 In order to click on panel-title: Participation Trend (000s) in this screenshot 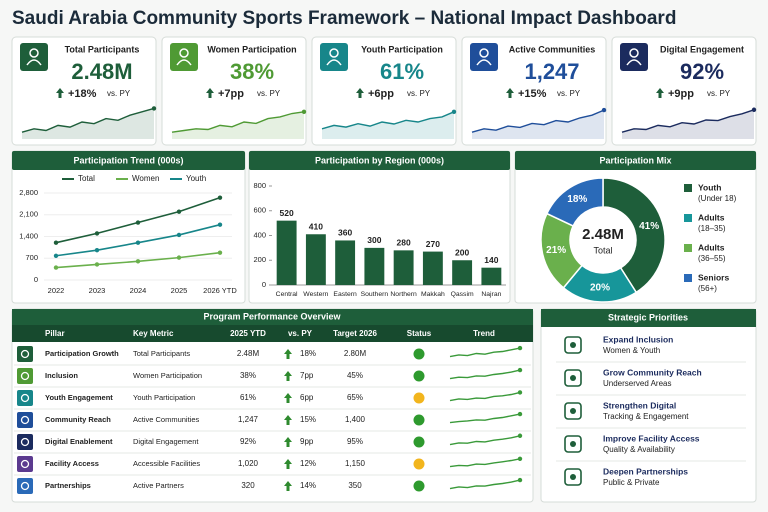, I will do `click(128, 160)`.